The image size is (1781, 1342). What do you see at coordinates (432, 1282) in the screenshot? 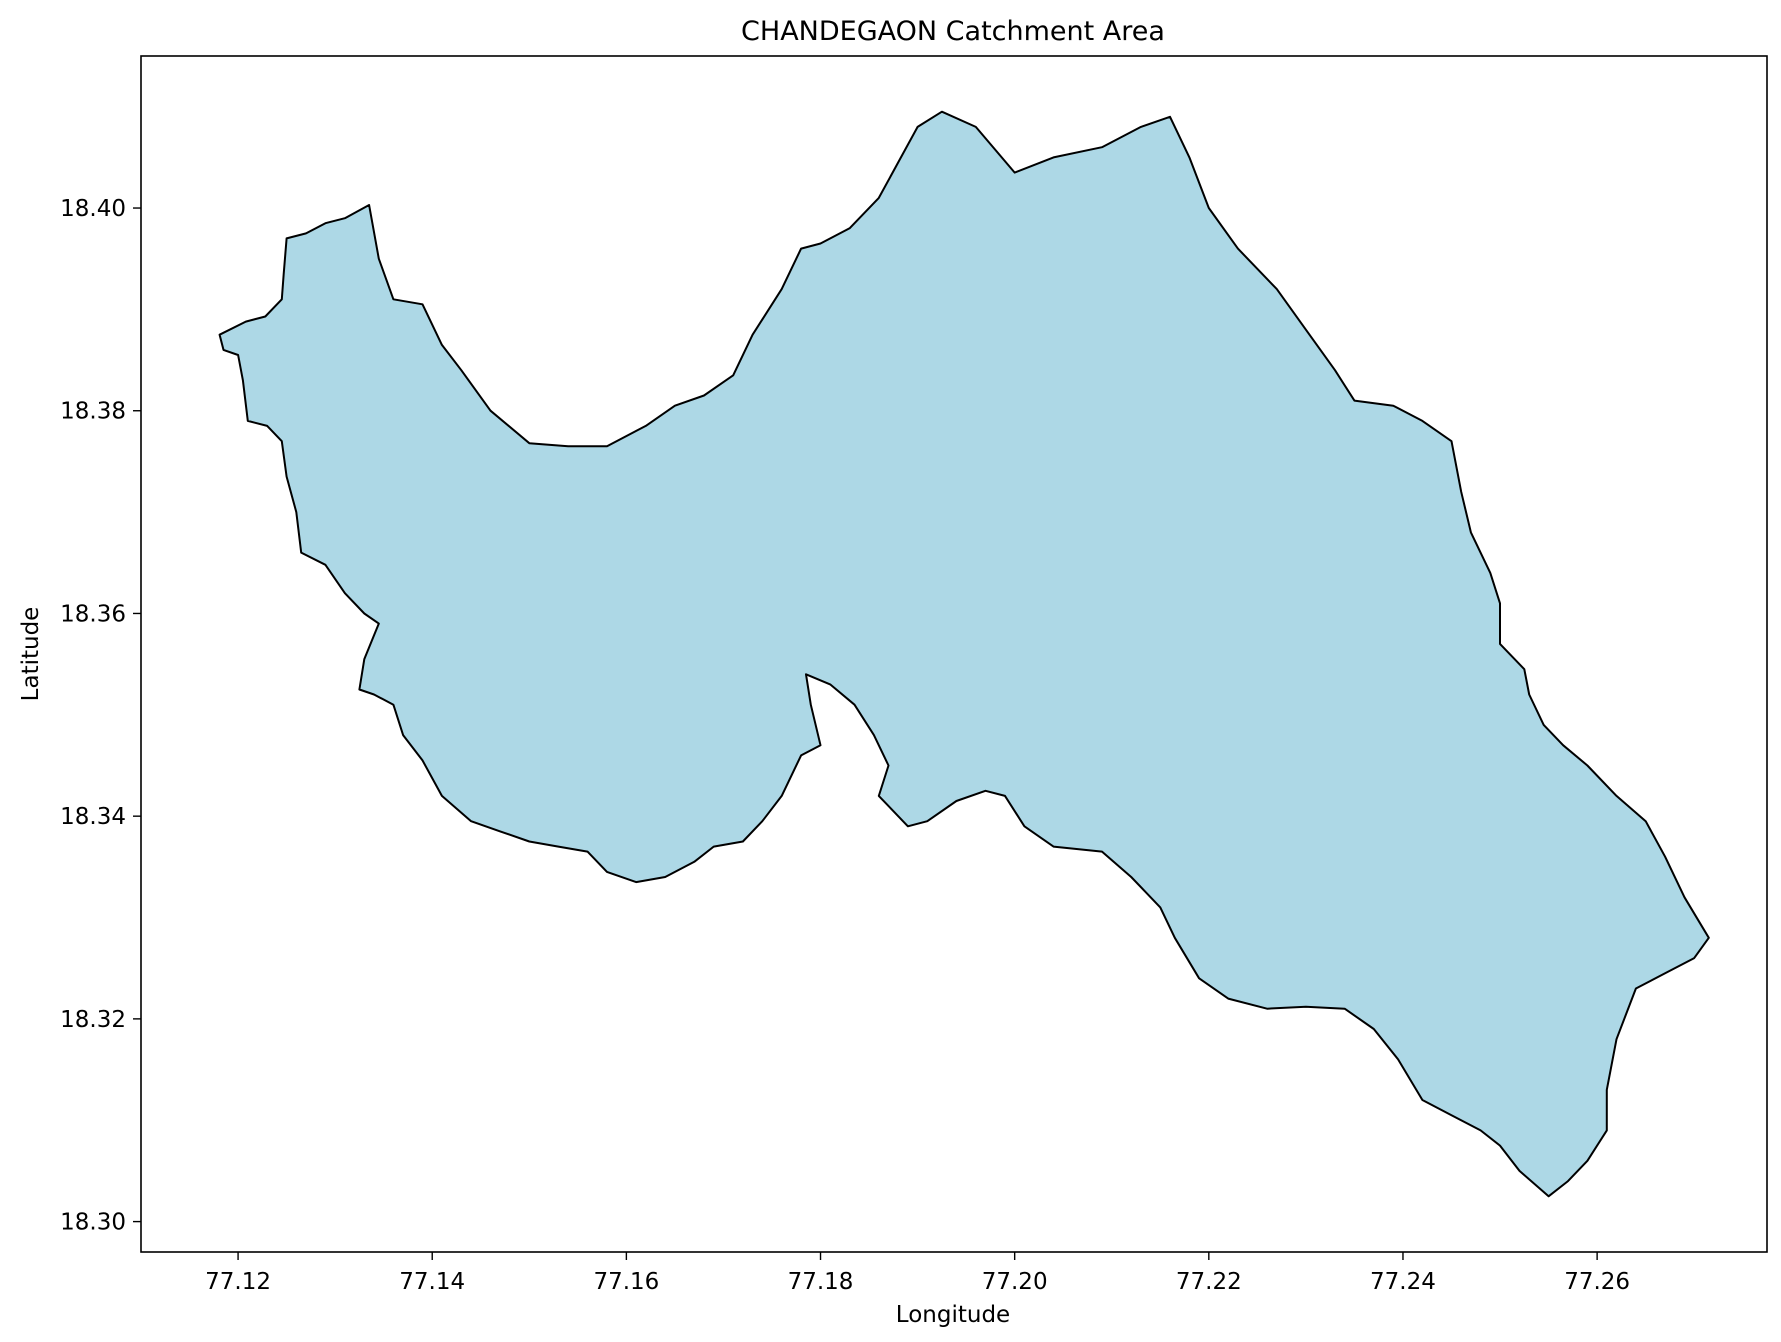
I see `x-tick-label: 77.14` at bounding box center [432, 1282].